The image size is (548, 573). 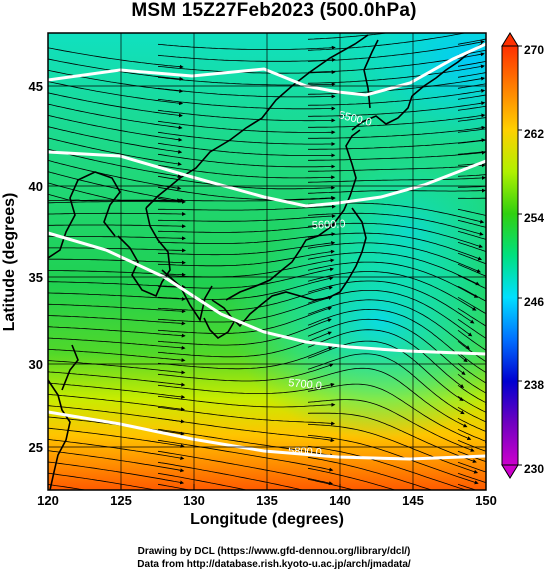 I want to click on contour-label-5800: 5800.0, so click(x=305, y=452).